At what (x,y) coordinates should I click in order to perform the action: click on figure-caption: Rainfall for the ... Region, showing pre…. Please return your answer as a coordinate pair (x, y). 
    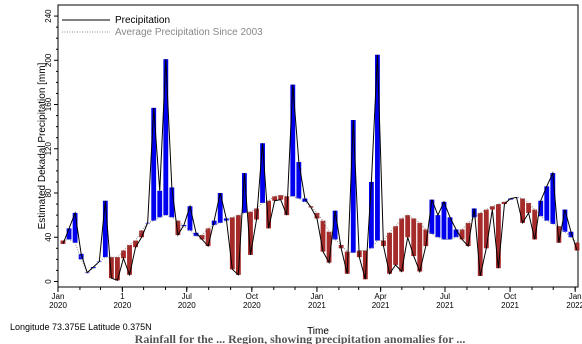
    Looking at the image, I should click on (300, 338).